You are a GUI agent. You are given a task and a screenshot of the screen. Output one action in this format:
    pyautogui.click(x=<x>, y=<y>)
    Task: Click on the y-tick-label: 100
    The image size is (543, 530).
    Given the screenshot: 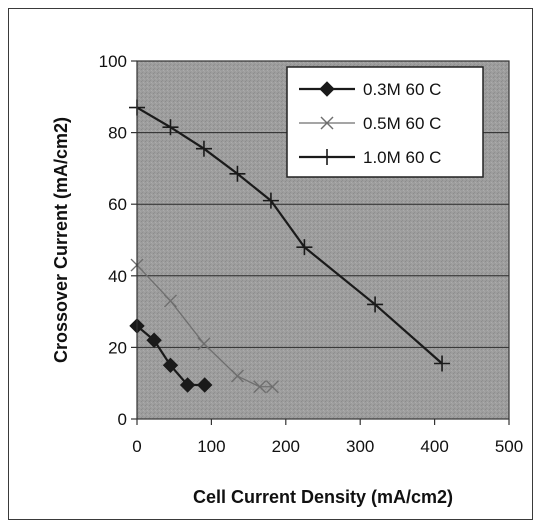 What is the action you would take?
    pyautogui.click(x=113, y=61)
    